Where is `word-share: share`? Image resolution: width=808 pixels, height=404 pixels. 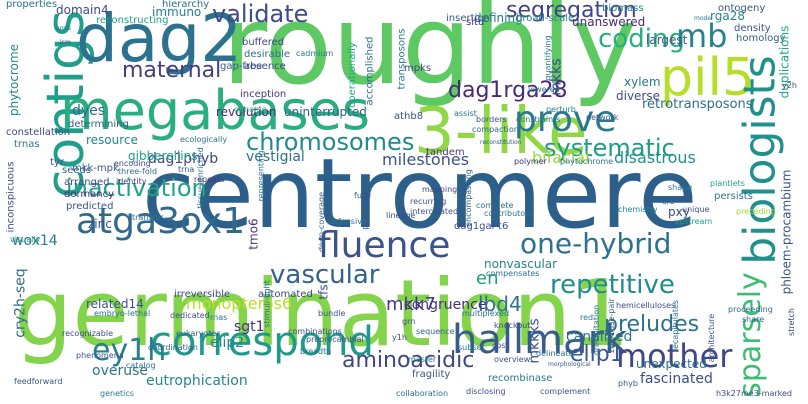 word-share: share is located at coordinates (753, 319).